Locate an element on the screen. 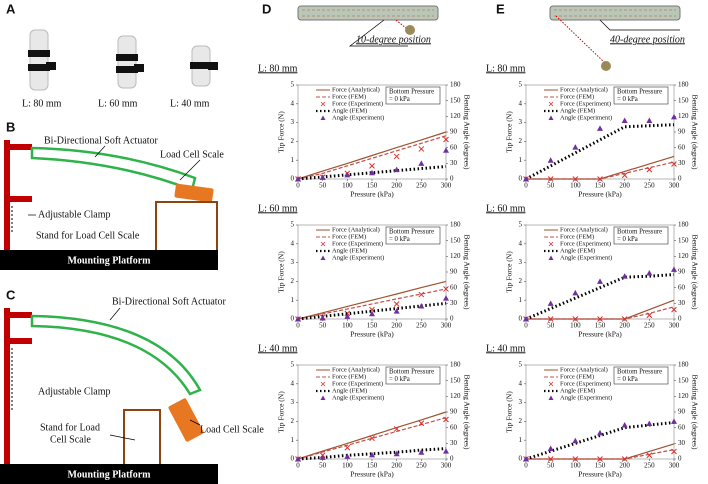 Image resolution: width=708 pixels, height=484 pixels. legend-label: Force (FEM) is located at coordinates (349, 96).